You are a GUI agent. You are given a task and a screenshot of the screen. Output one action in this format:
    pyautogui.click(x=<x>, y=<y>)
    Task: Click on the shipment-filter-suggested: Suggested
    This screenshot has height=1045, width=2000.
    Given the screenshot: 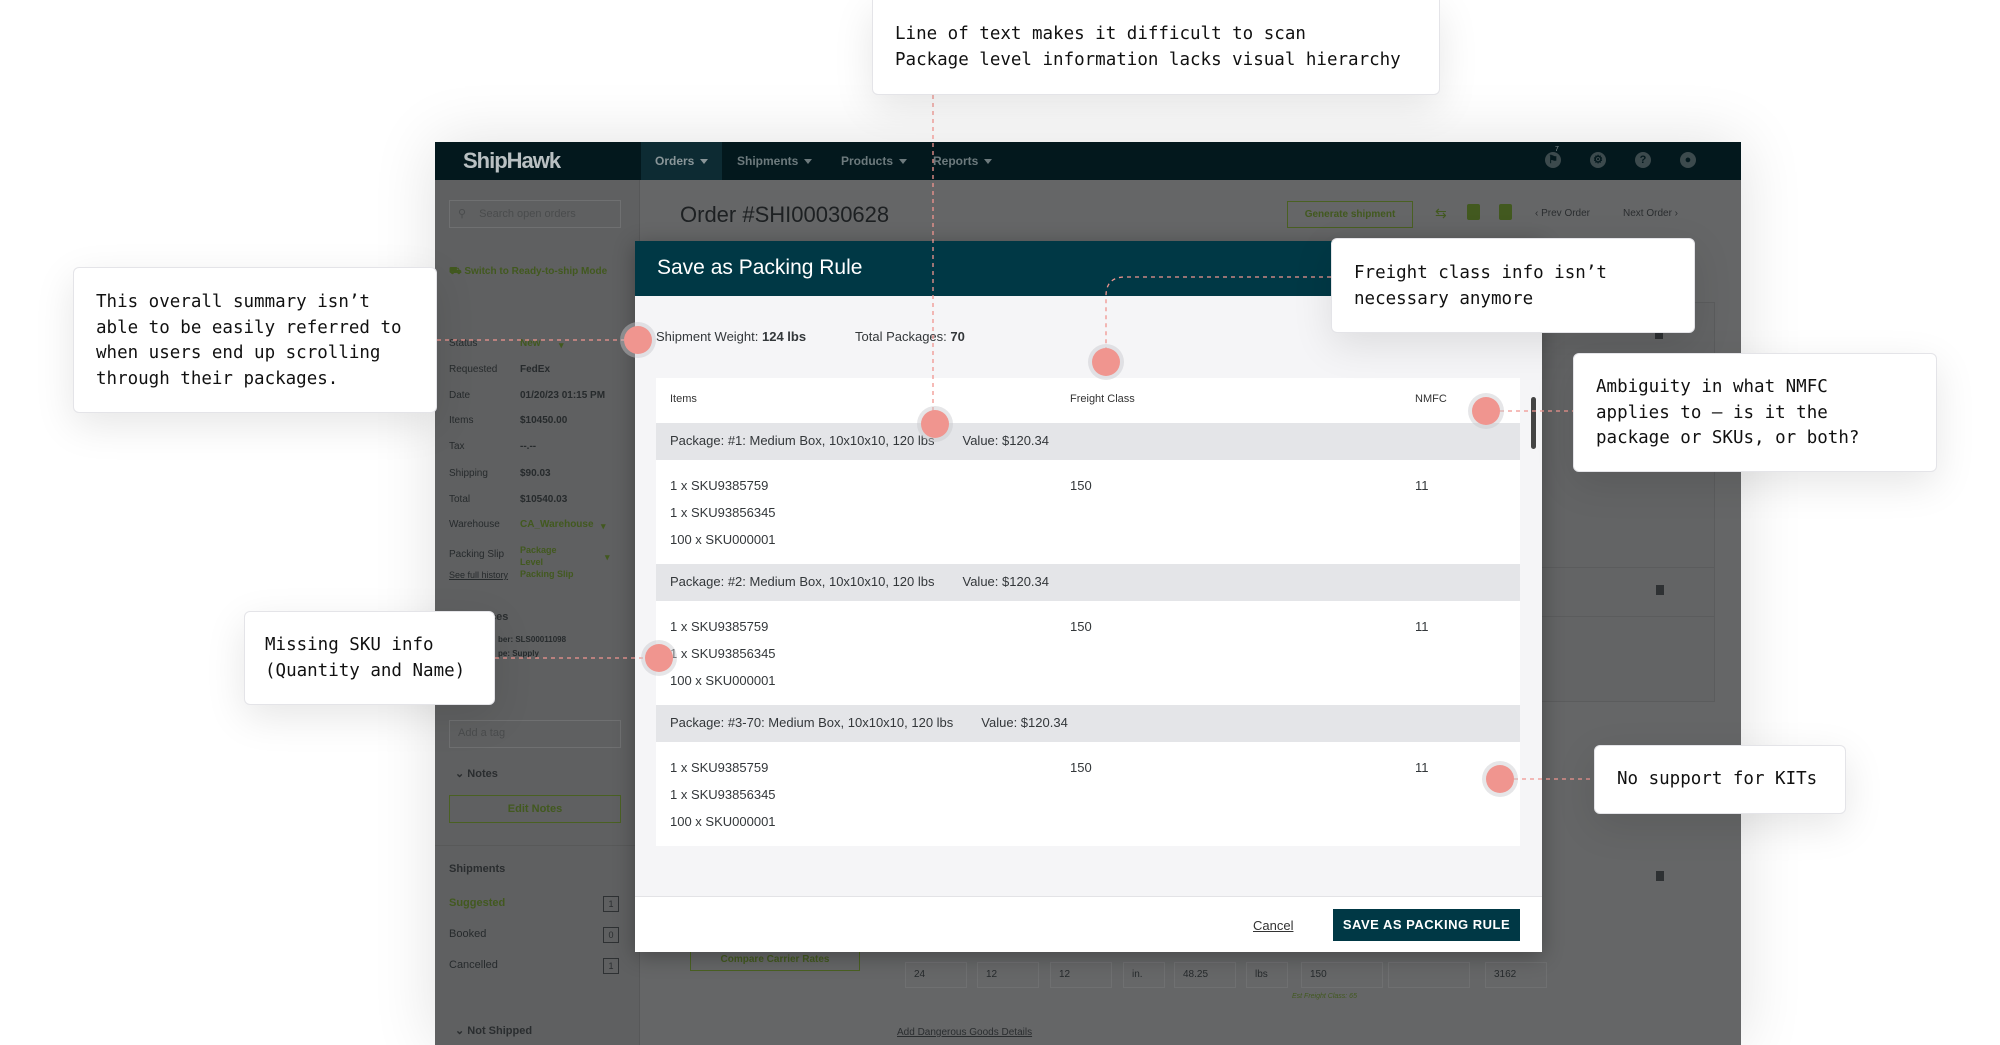 What is the action you would take?
    pyautogui.click(x=477, y=903)
    